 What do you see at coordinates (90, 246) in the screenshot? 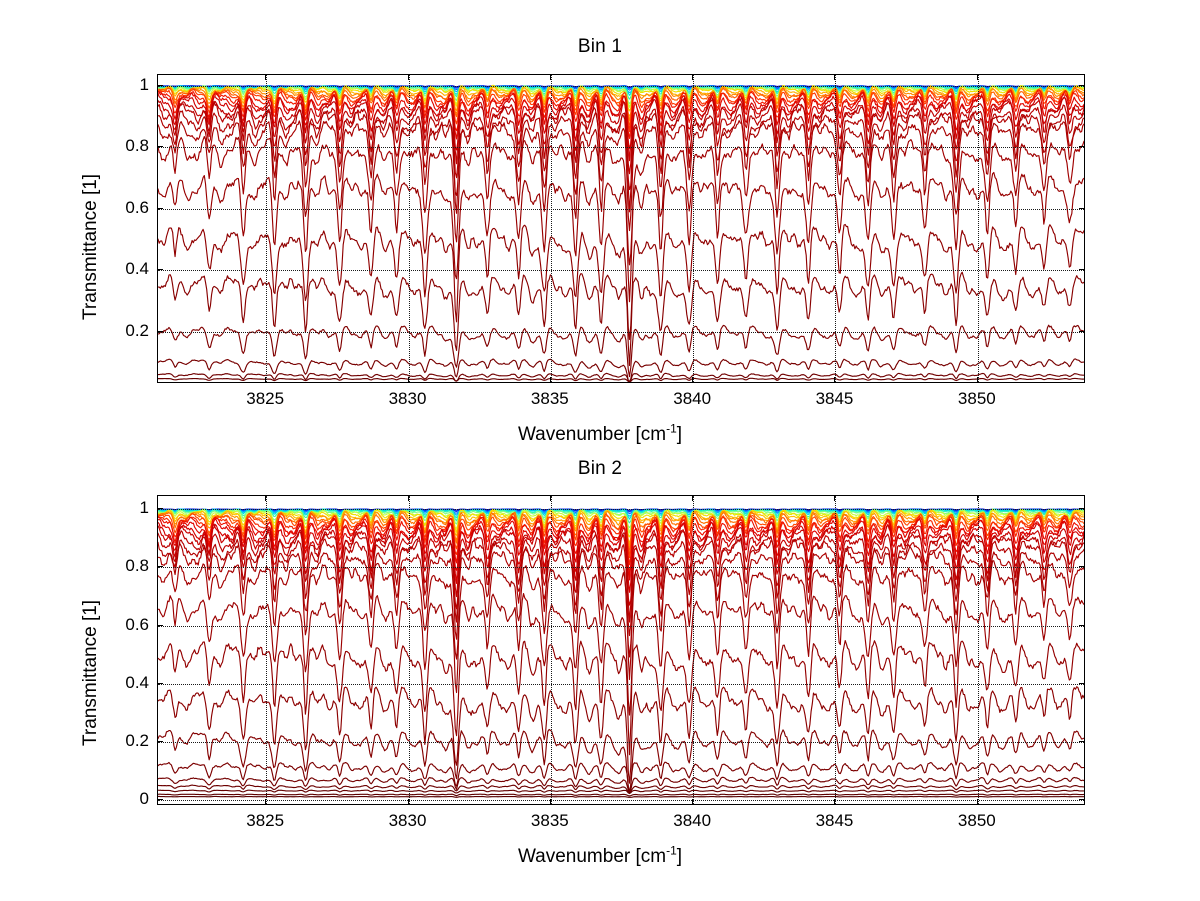
I see `y-axis-label-bin-1: Transmittance [1]` at bounding box center [90, 246].